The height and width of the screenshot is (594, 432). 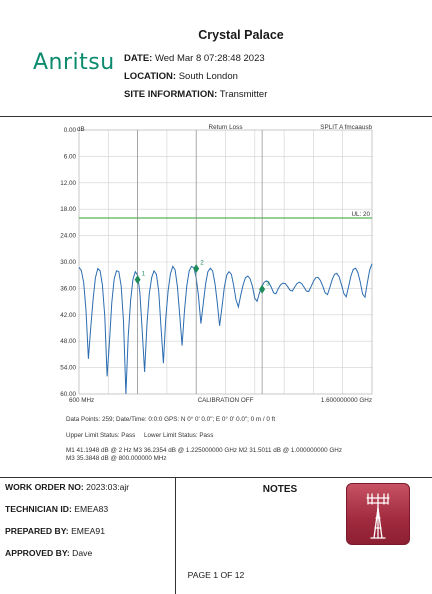 What do you see at coordinates (44, 487) in the screenshot?
I see `work-order-label: WORK ORDER NO:` at bounding box center [44, 487].